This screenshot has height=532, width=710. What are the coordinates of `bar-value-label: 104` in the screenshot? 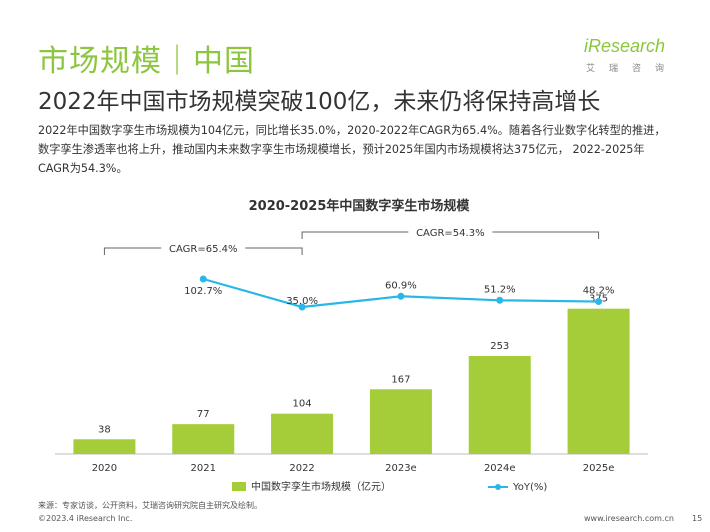 It's located at (302, 404).